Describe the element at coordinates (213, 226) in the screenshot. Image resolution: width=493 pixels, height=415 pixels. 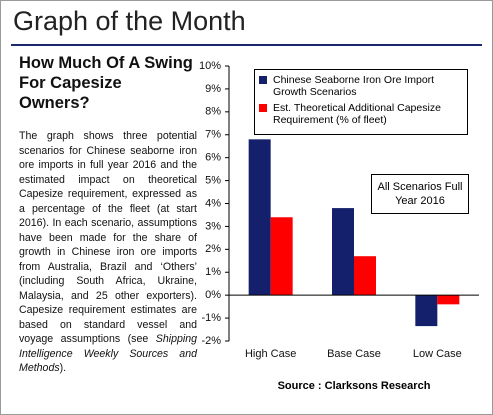
I see `y-tick-label: 3%` at that location.